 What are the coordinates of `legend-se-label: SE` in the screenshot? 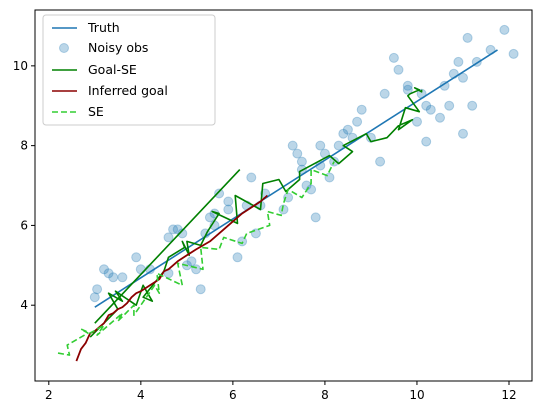 It's located at (96, 111).